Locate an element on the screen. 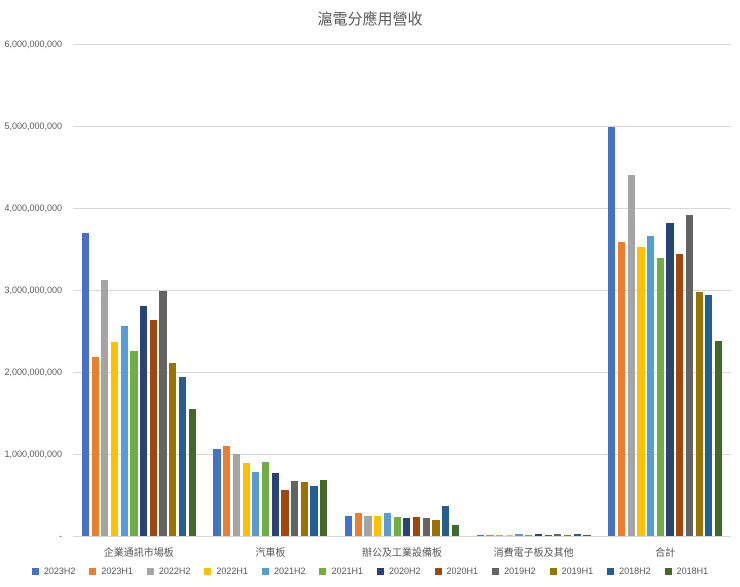 The width and height of the screenshot is (740, 587). legend-item: 2020H1 is located at coordinates (456, 571).